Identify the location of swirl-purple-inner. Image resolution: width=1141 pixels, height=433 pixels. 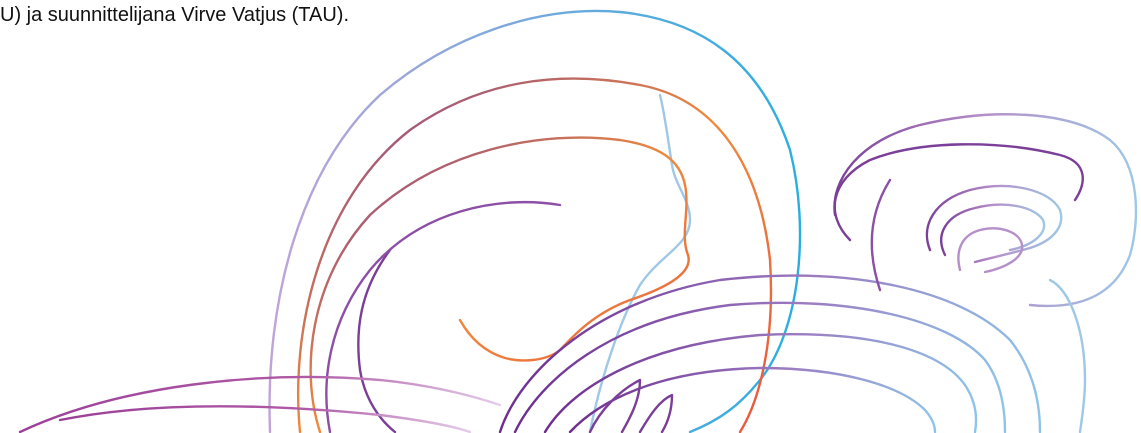
(443, 316).